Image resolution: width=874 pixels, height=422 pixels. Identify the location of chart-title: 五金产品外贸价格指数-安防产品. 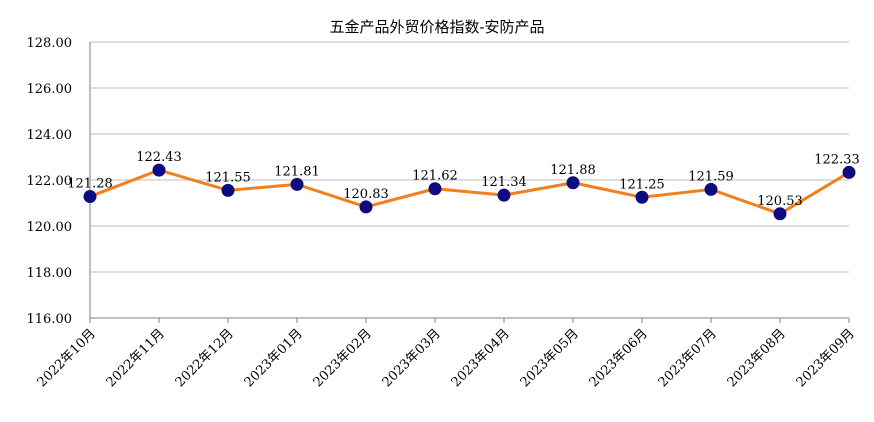
(436, 27).